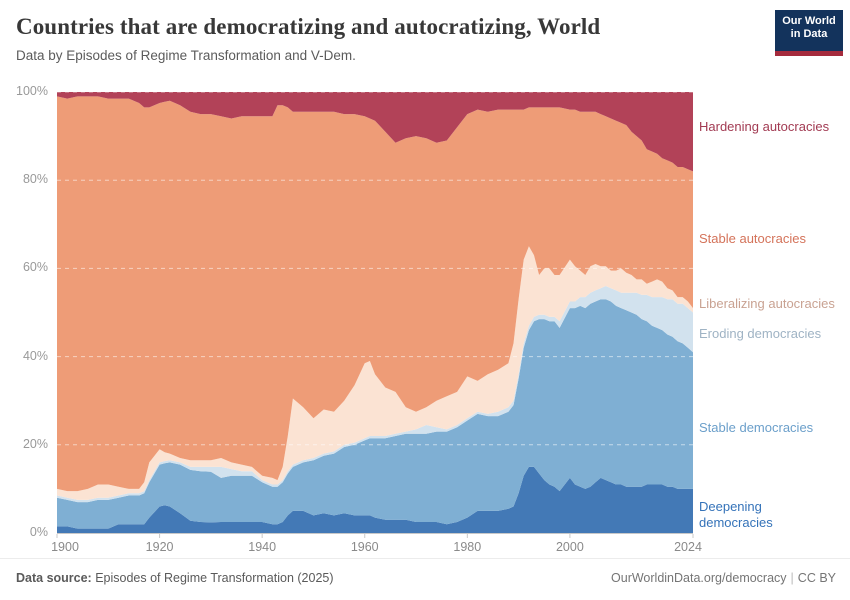 The image size is (850, 600). What do you see at coordinates (816, 578) in the screenshot?
I see `license-link: CC BY` at bounding box center [816, 578].